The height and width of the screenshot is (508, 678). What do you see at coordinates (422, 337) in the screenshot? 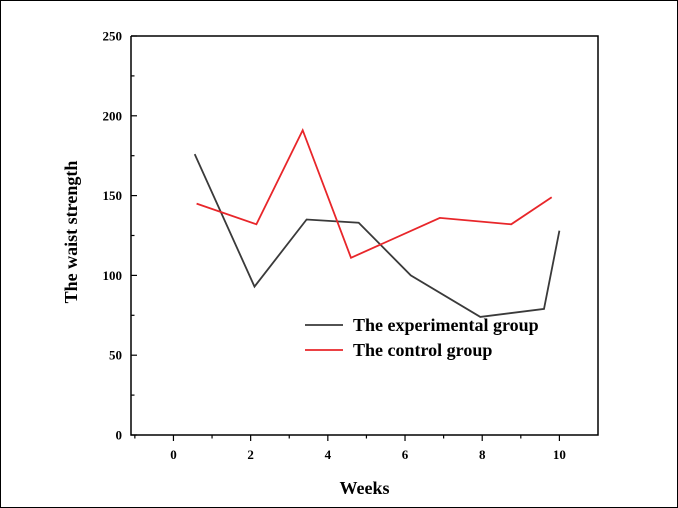
I see `legend: The experimental group The control group` at bounding box center [422, 337].